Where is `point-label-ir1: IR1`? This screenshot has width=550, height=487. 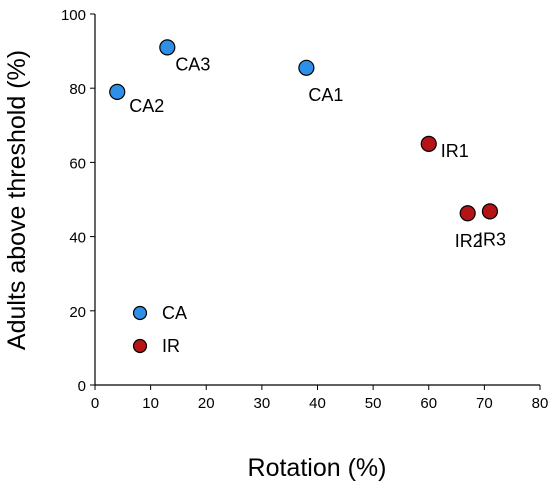 point-label-ir1: IR1 is located at coordinates (455, 151).